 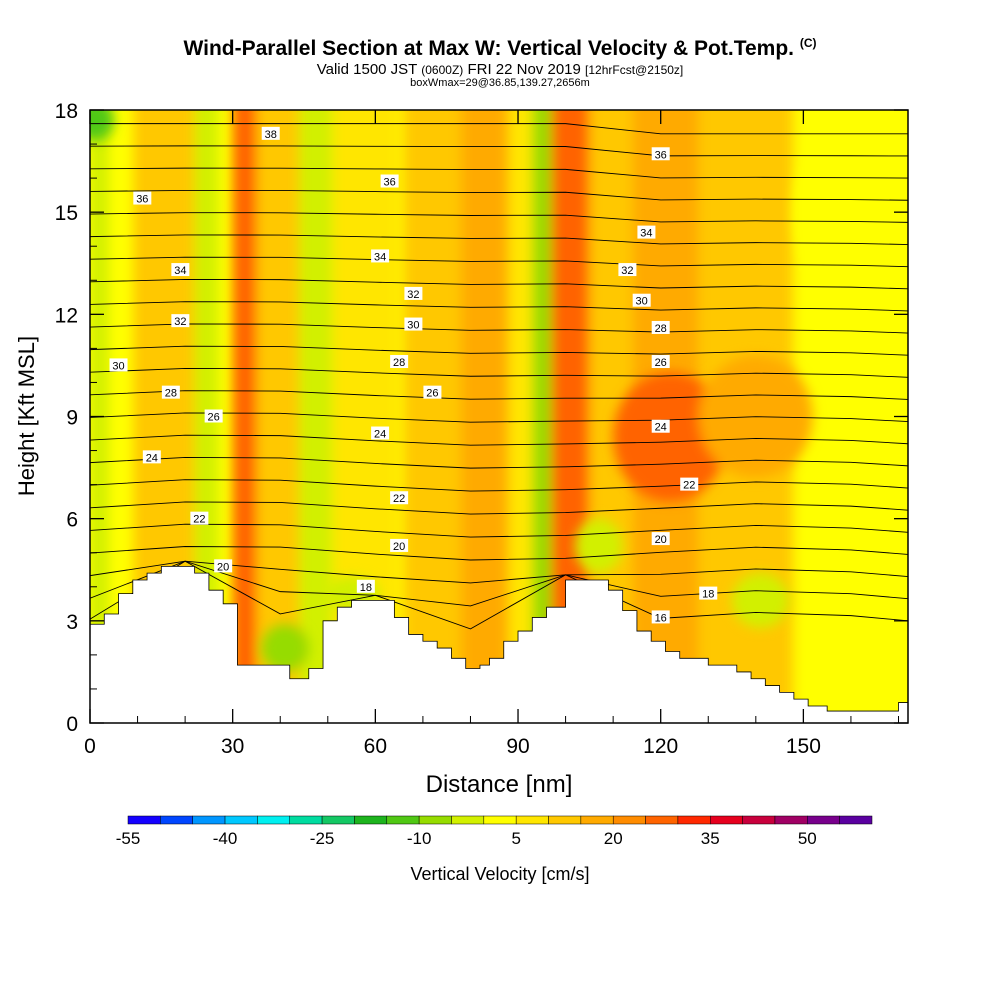 I want to click on pot-temp-label: 38, so click(x=270, y=133).